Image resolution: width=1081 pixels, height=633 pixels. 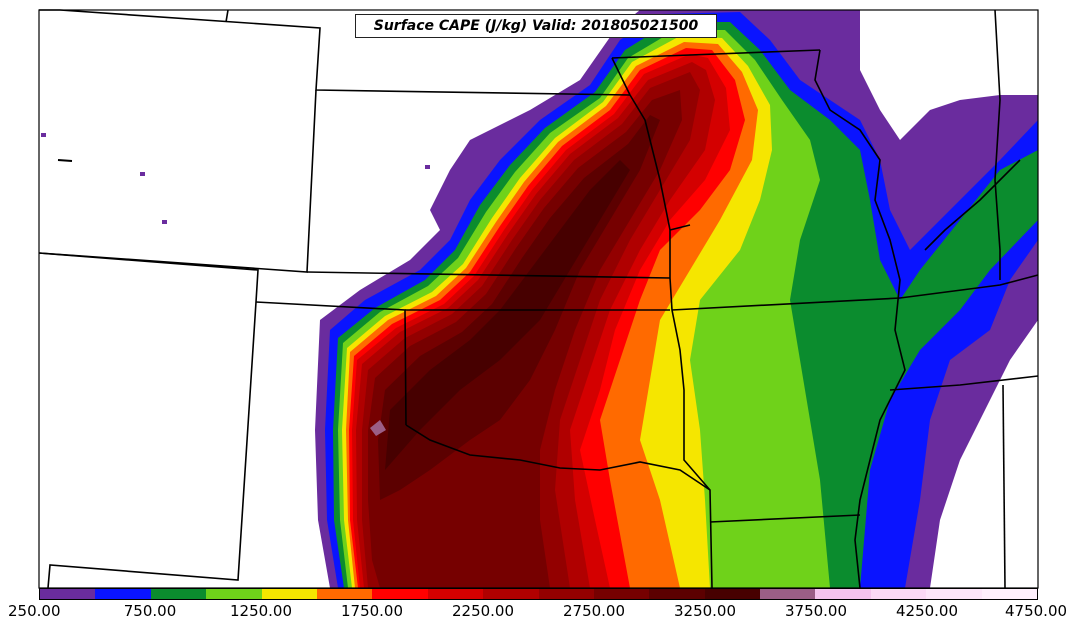 I want to click on colorbar-tick-label: 3750.00, so click(x=816, y=611).